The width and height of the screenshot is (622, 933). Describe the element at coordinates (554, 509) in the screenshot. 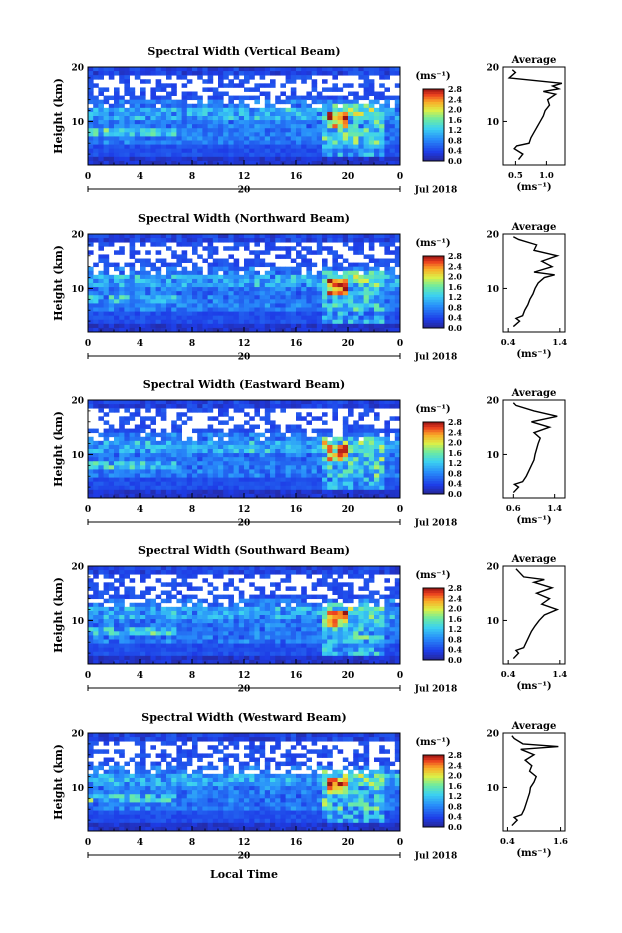

I see `average-x-tick-label: 1.4` at that location.